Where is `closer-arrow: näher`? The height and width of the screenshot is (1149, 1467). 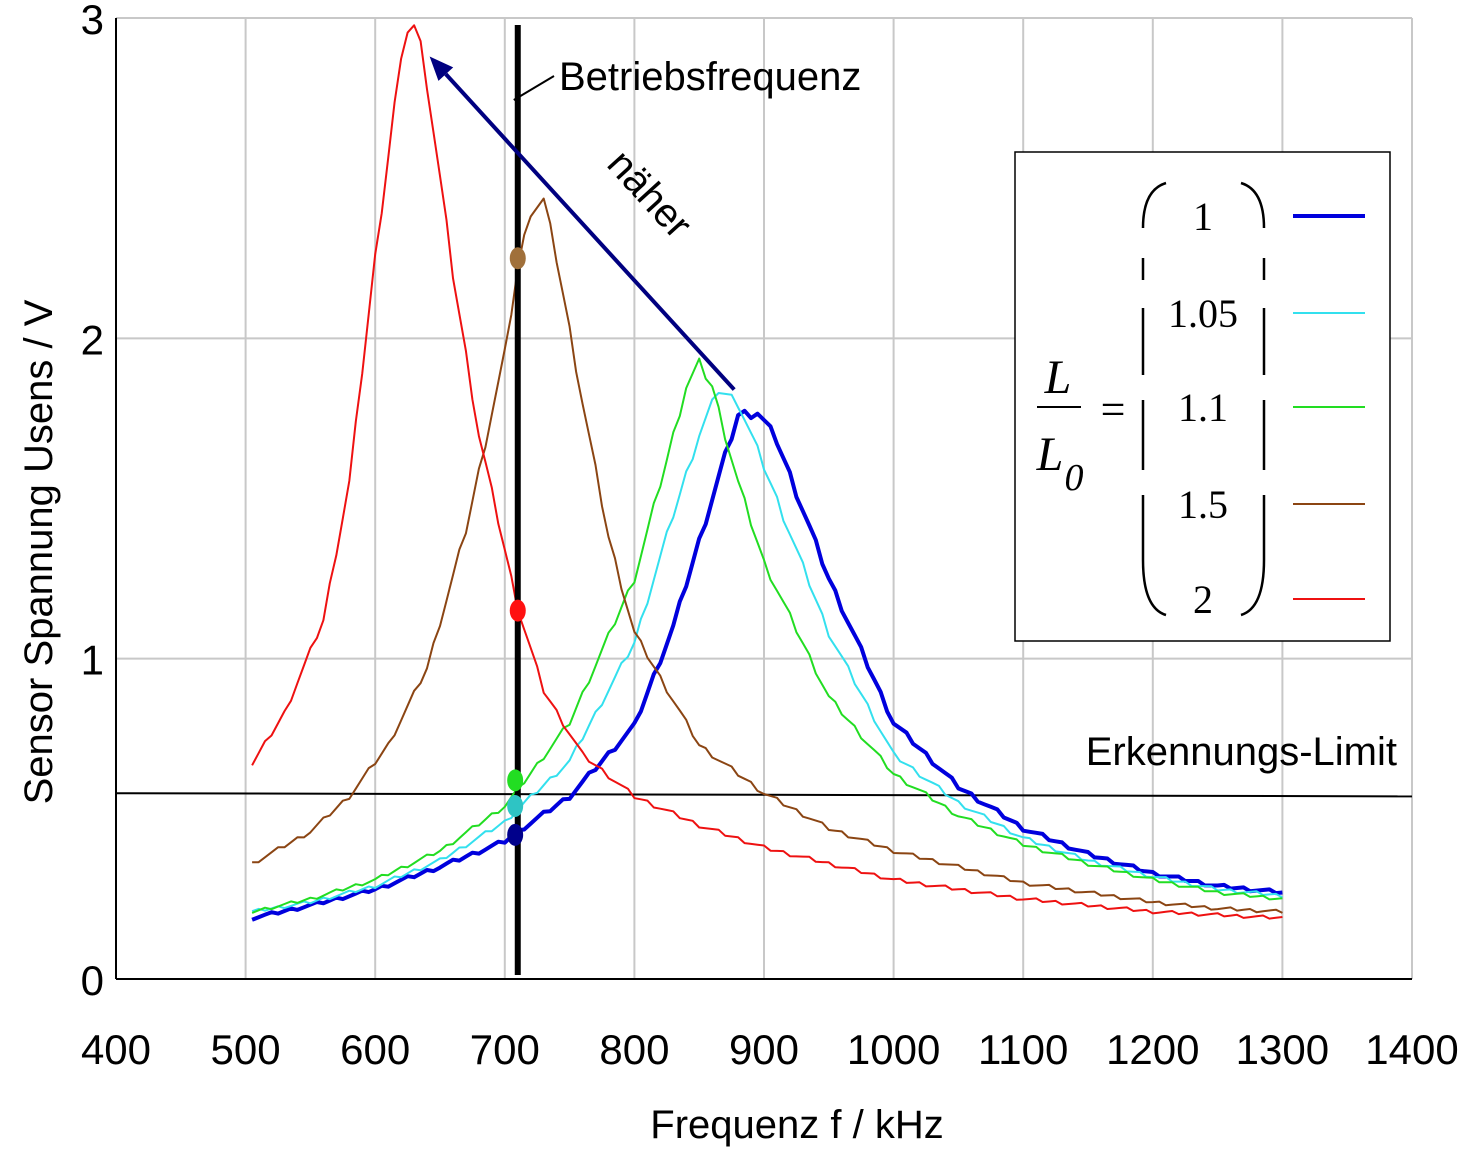 closer-arrow: näher is located at coordinates (582, 222).